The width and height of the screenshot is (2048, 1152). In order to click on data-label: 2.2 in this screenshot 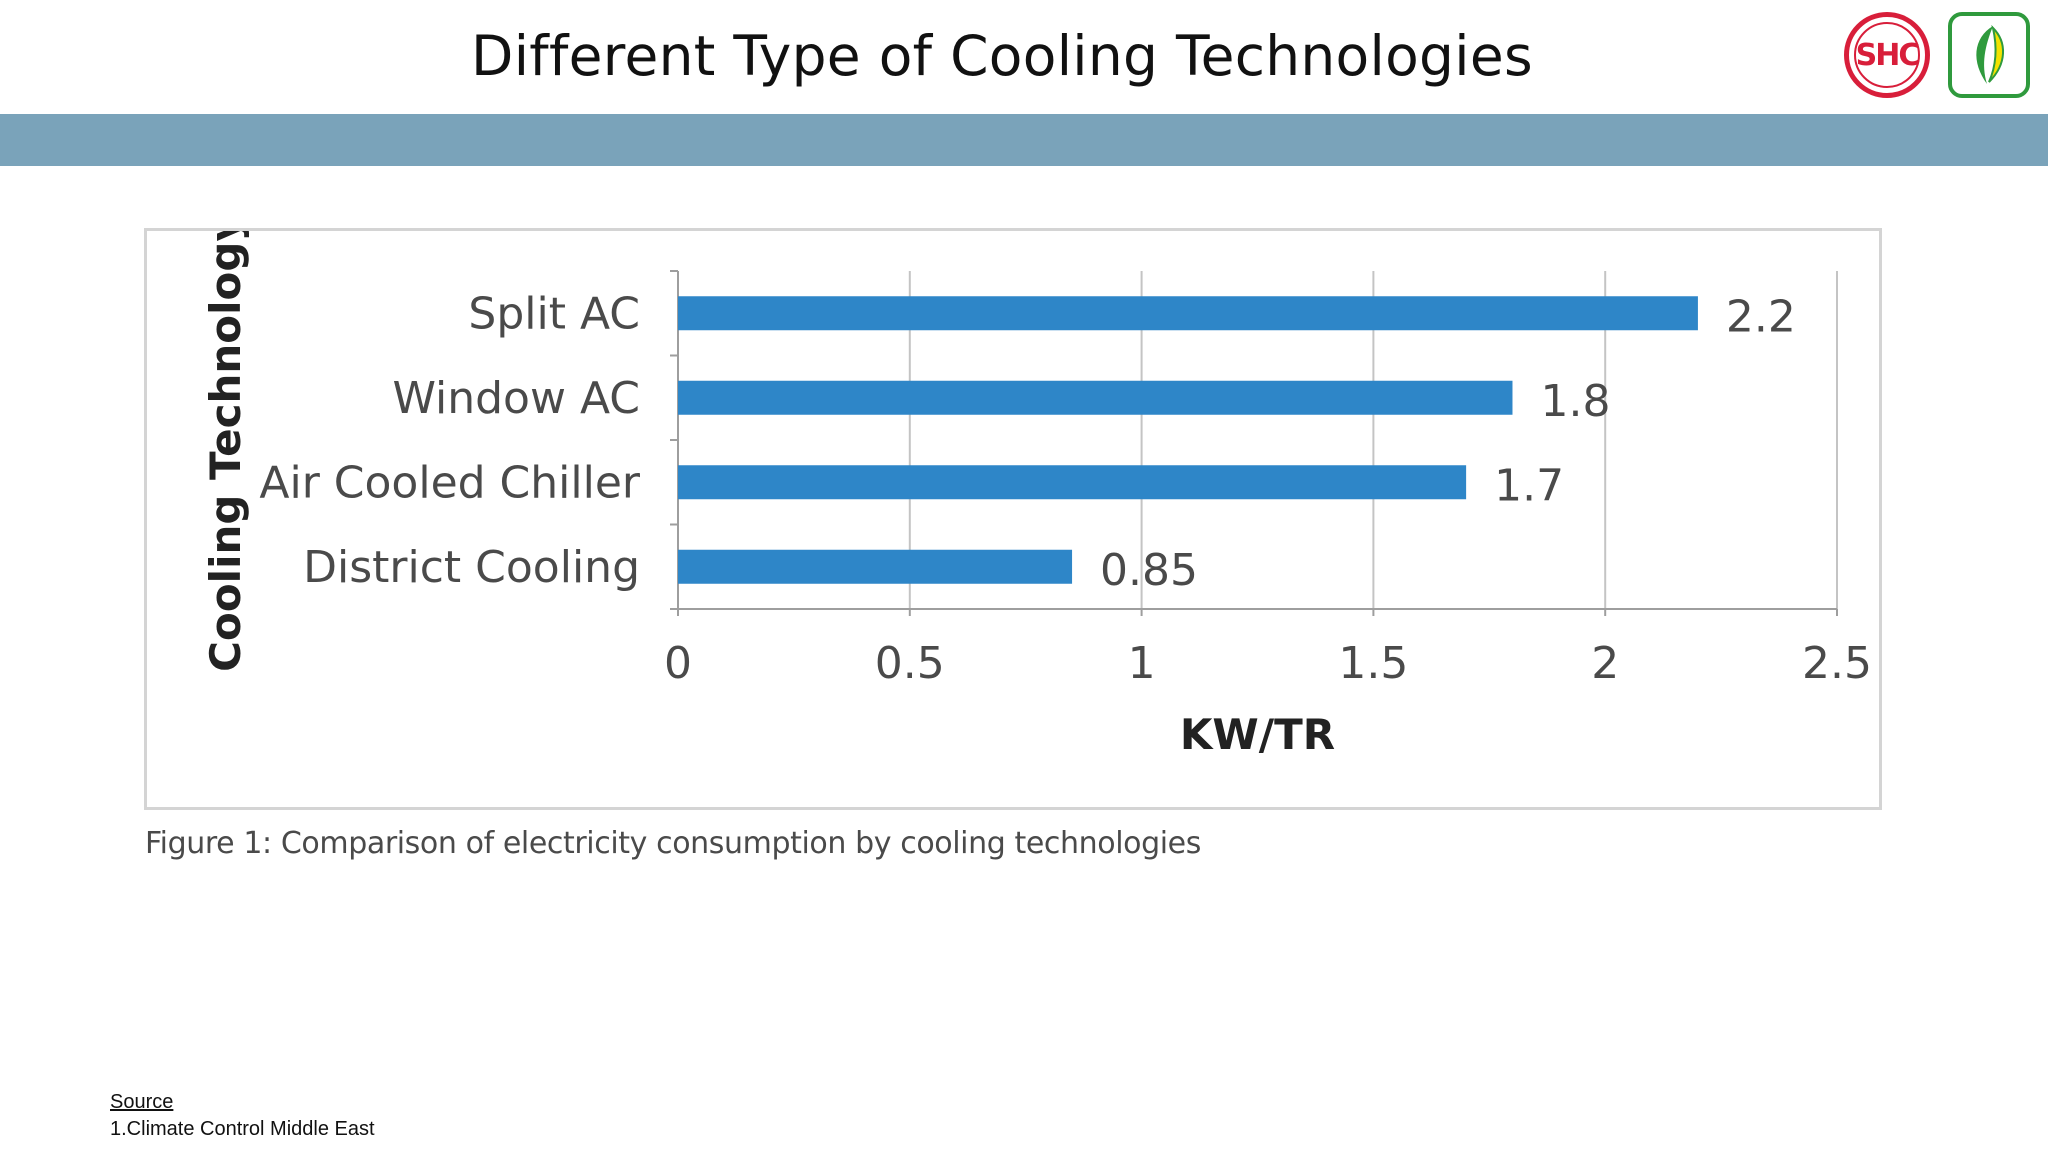, I will do `click(1761, 316)`.